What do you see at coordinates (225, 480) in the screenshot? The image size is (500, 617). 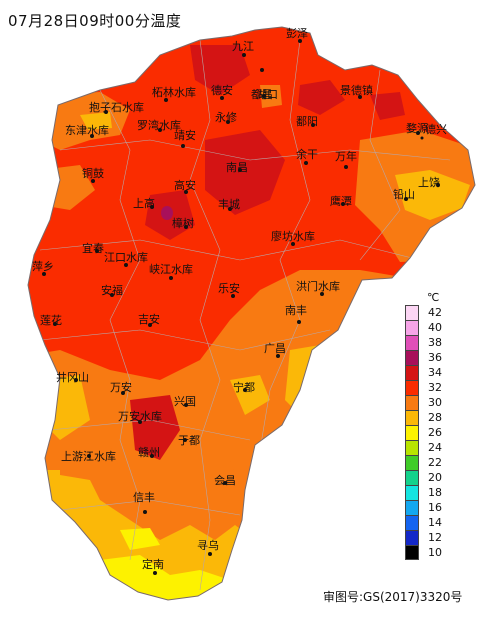 I see `svg-text: 会昌` at bounding box center [225, 480].